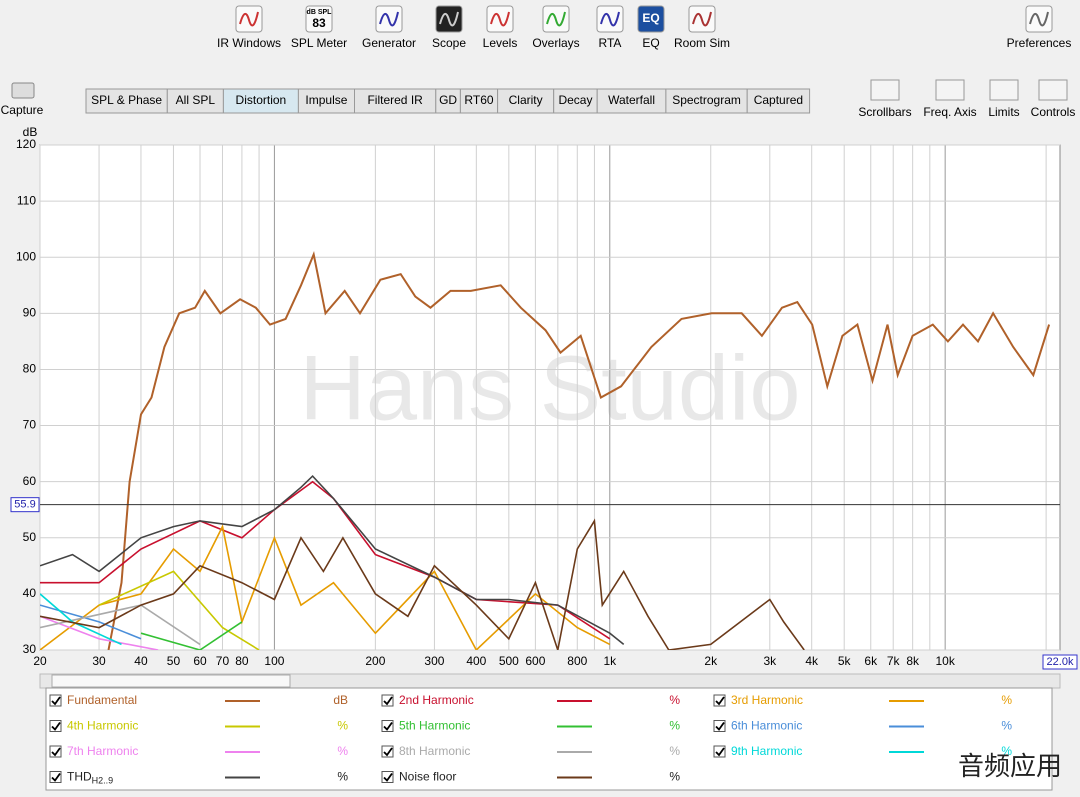 The height and width of the screenshot is (797, 1080). I want to click on legend-name-text: 5th Harmonic, so click(434, 726).